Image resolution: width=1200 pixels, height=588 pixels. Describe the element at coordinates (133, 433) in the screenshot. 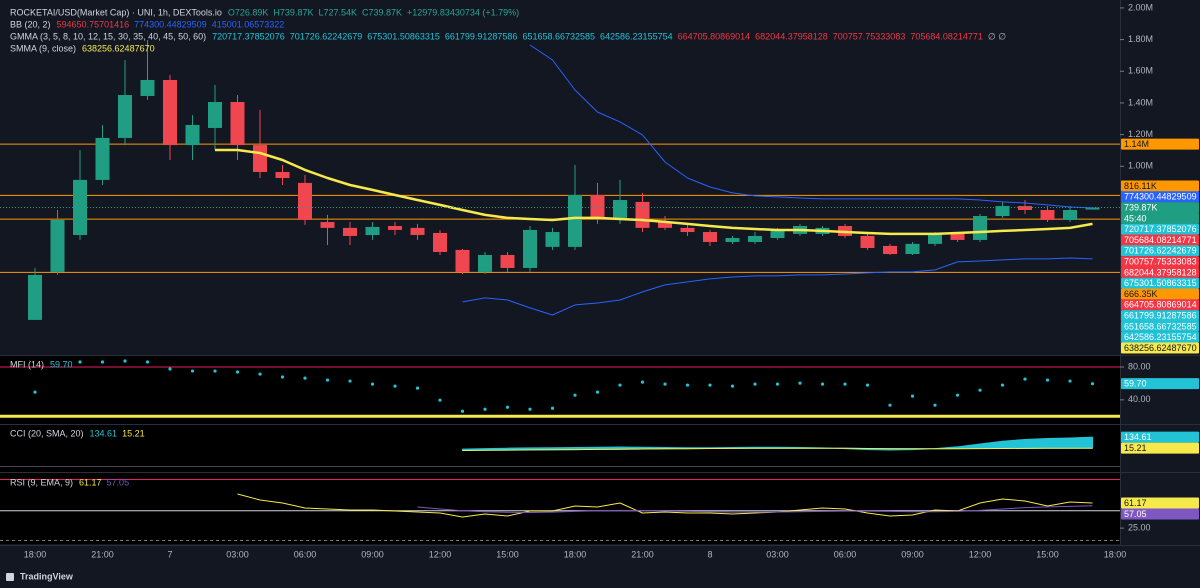

I see `legend-value: 15.21` at that location.